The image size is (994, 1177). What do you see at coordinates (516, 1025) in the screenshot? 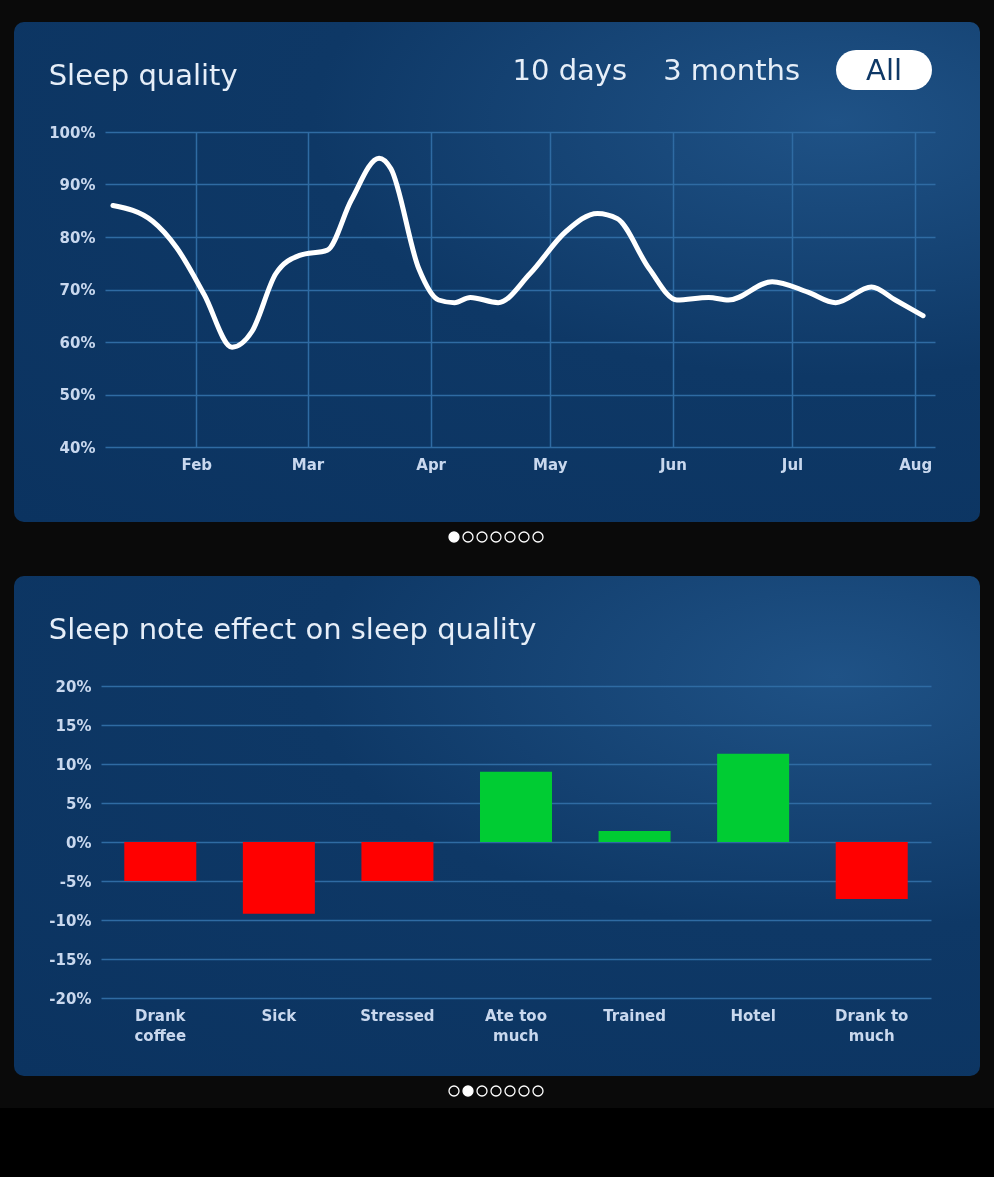
I see `x-tick-label: Ate too much` at bounding box center [516, 1025].